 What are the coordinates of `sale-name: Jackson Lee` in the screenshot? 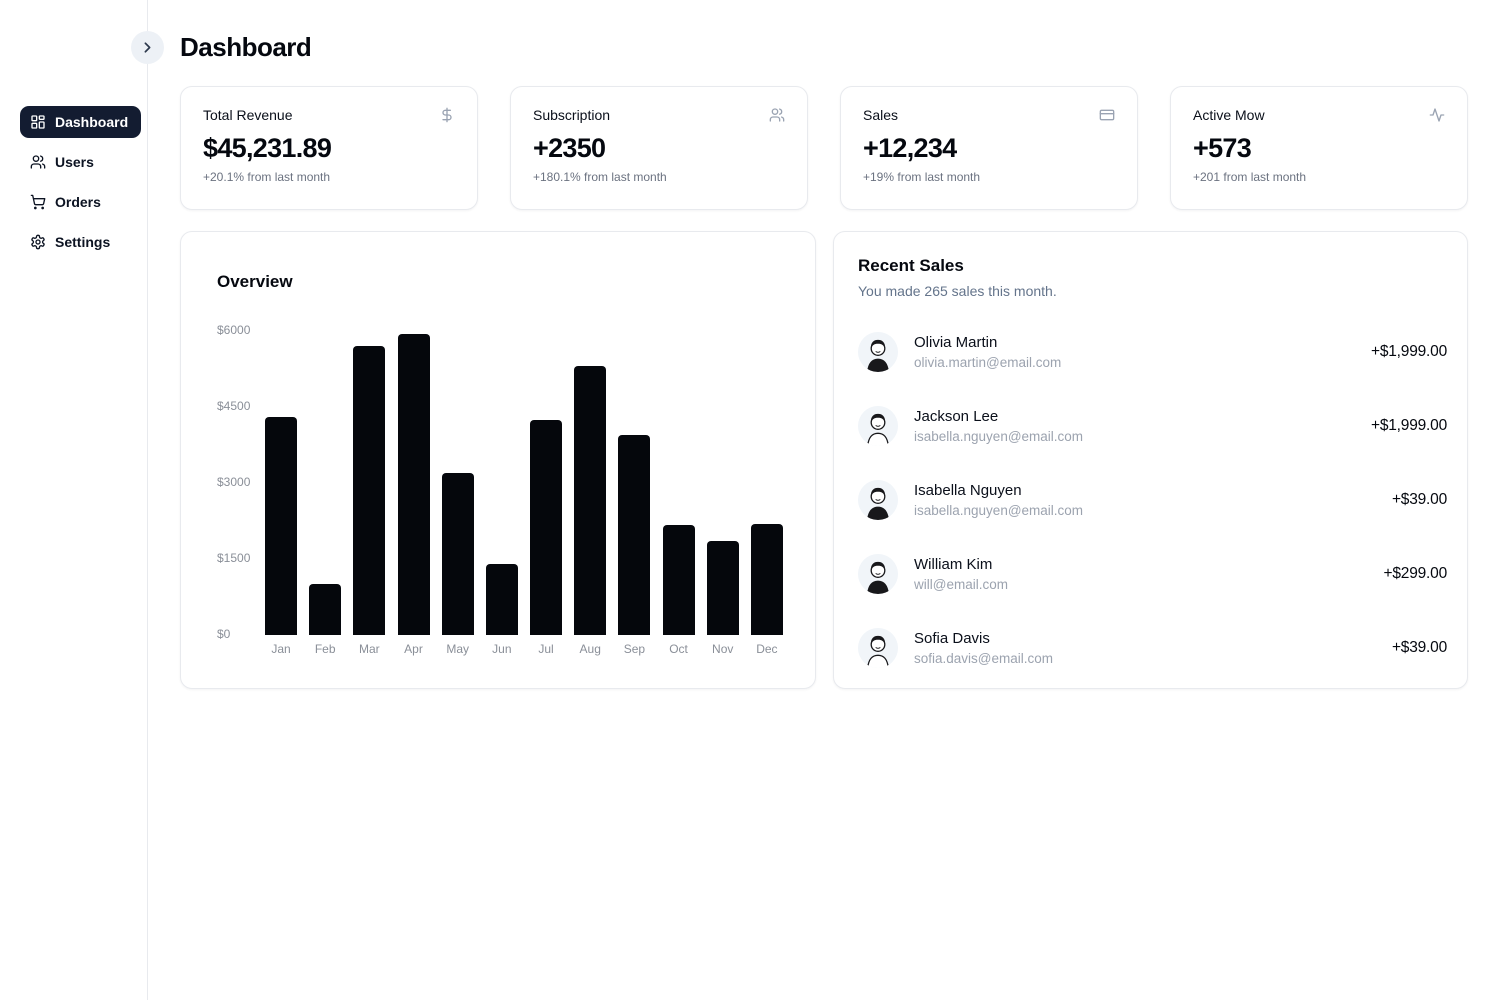 It's located at (956, 416).